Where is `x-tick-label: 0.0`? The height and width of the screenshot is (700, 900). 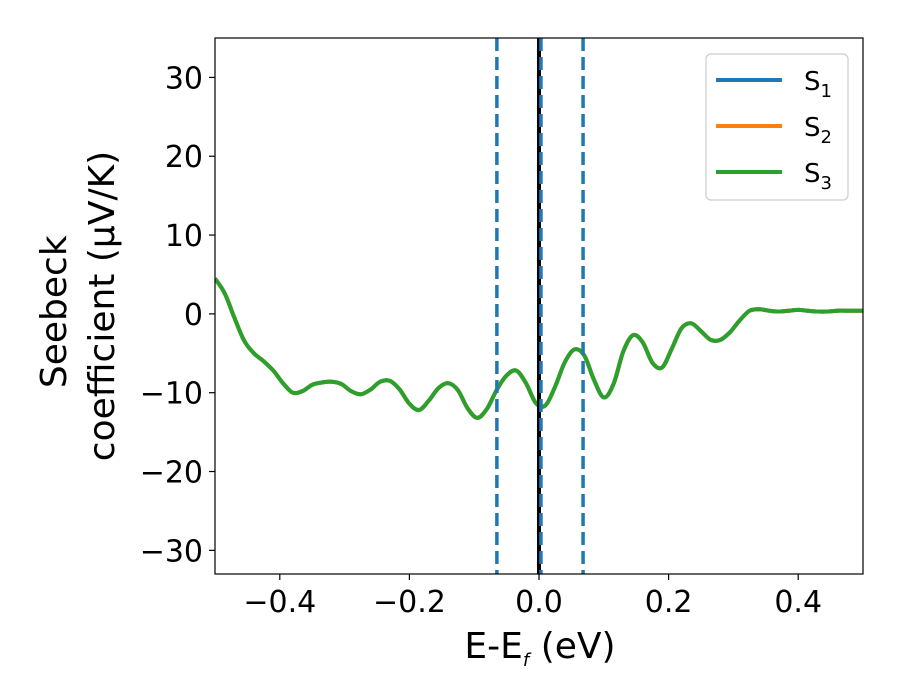
x-tick-label: 0.0 is located at coordinates (539, 602).